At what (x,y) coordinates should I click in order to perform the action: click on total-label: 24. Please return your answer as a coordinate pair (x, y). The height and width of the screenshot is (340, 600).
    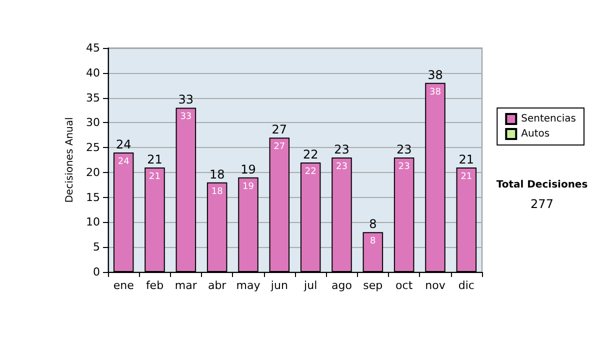
    Looking at the image, I should click on (124, 145).